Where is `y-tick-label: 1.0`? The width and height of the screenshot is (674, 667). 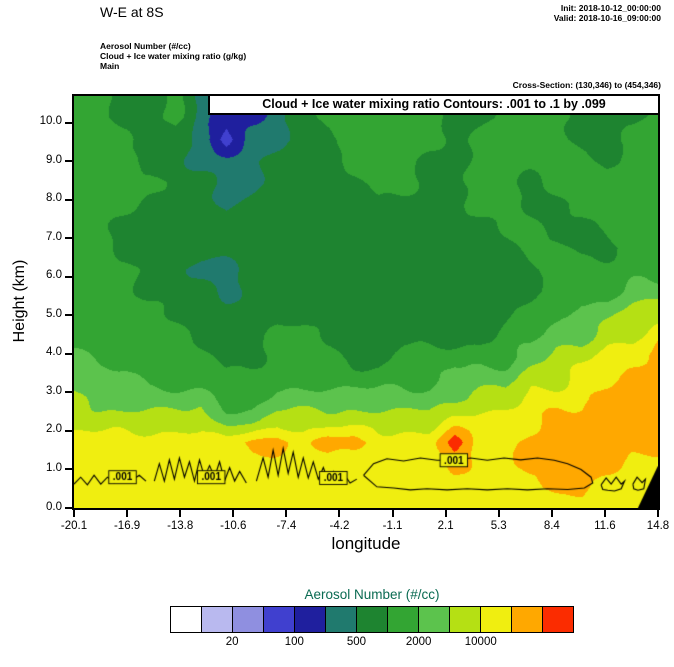 y-tick-label: 1.0 is located at coordinates (54, 467).